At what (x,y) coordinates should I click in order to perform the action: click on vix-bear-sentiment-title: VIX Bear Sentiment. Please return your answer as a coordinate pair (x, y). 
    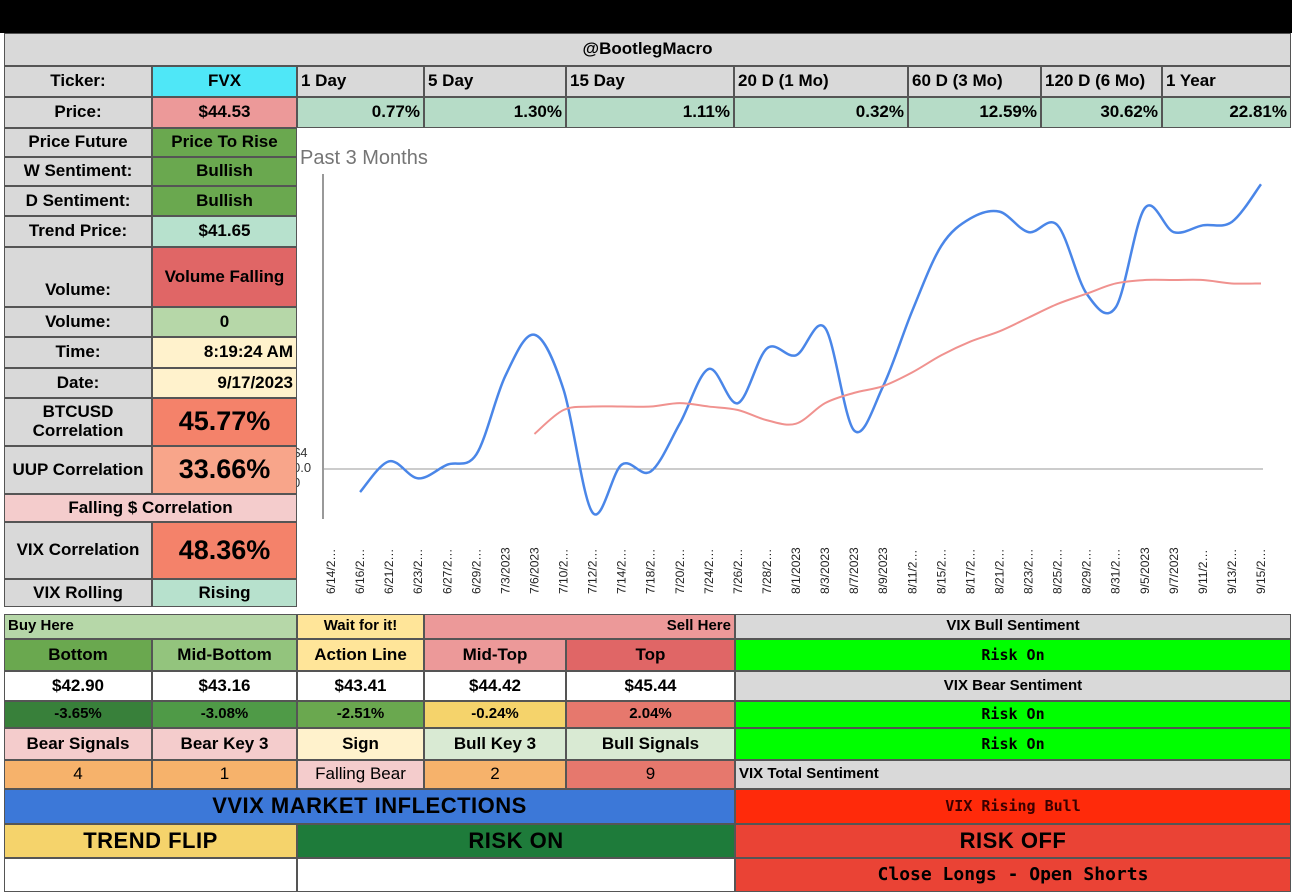
    Looking at the image, I should click on (1013, 686).